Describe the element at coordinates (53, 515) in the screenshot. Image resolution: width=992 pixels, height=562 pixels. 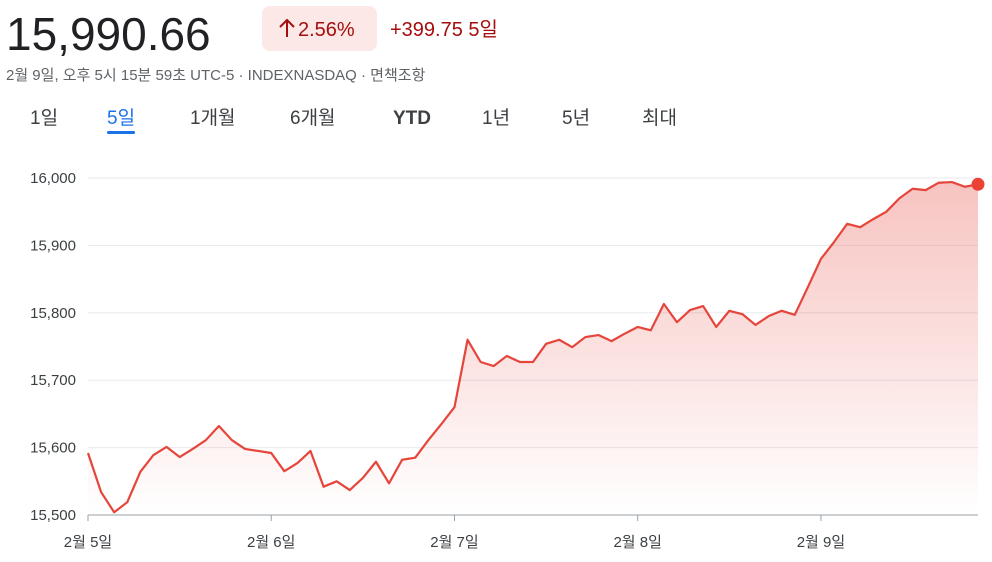
I see `y-tick-label: 15,500` at that location.